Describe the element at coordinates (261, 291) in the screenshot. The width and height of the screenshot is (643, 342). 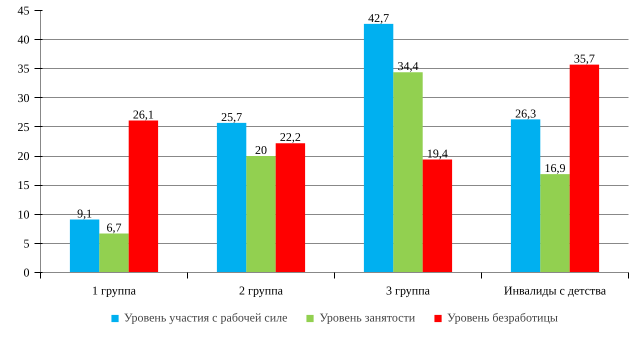
I see `x-tick-label: 2 группа` at that location.